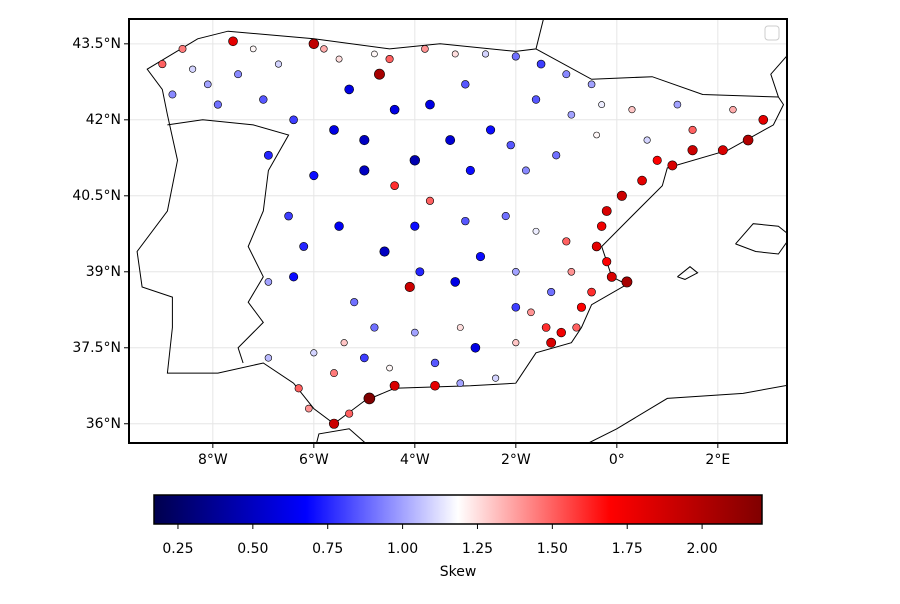 This screenshot has width=900, height=604. Describe the element at coordinates (177, 549) in the screenshot. I see `colorbar-tick-label: 0.25` at that location.